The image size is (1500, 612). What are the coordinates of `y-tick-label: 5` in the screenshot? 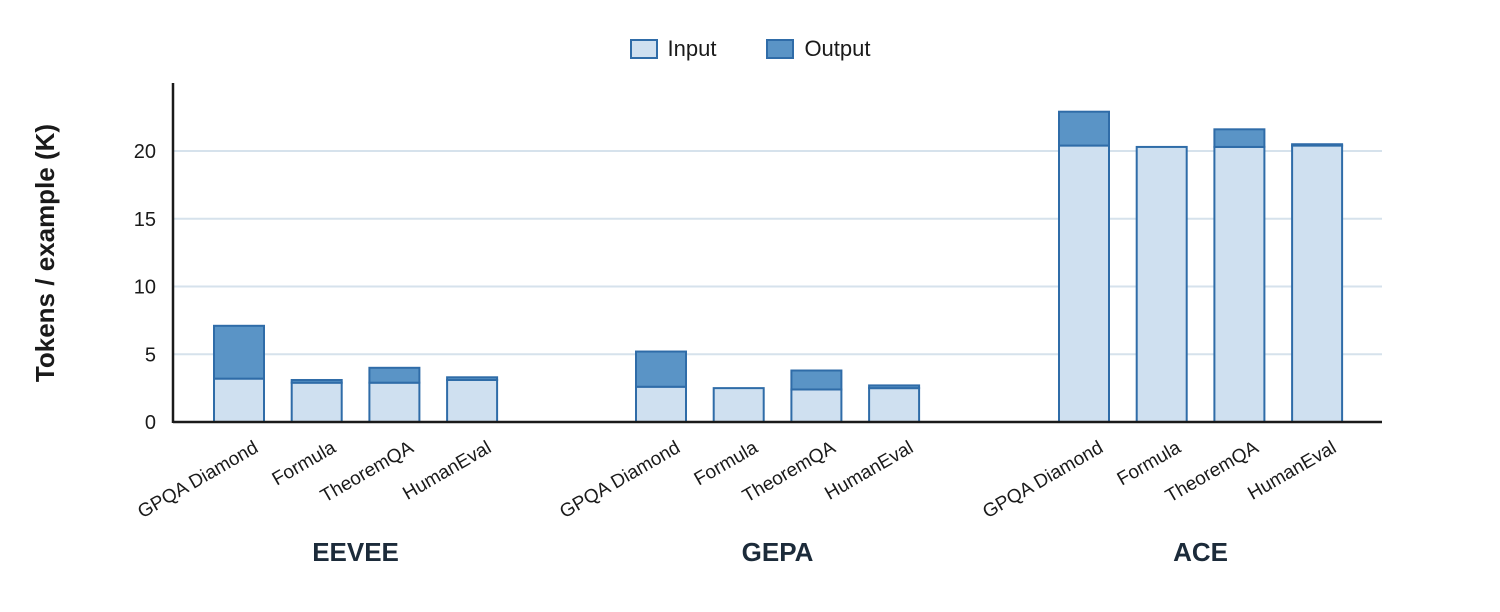 It's located at (150, 355).